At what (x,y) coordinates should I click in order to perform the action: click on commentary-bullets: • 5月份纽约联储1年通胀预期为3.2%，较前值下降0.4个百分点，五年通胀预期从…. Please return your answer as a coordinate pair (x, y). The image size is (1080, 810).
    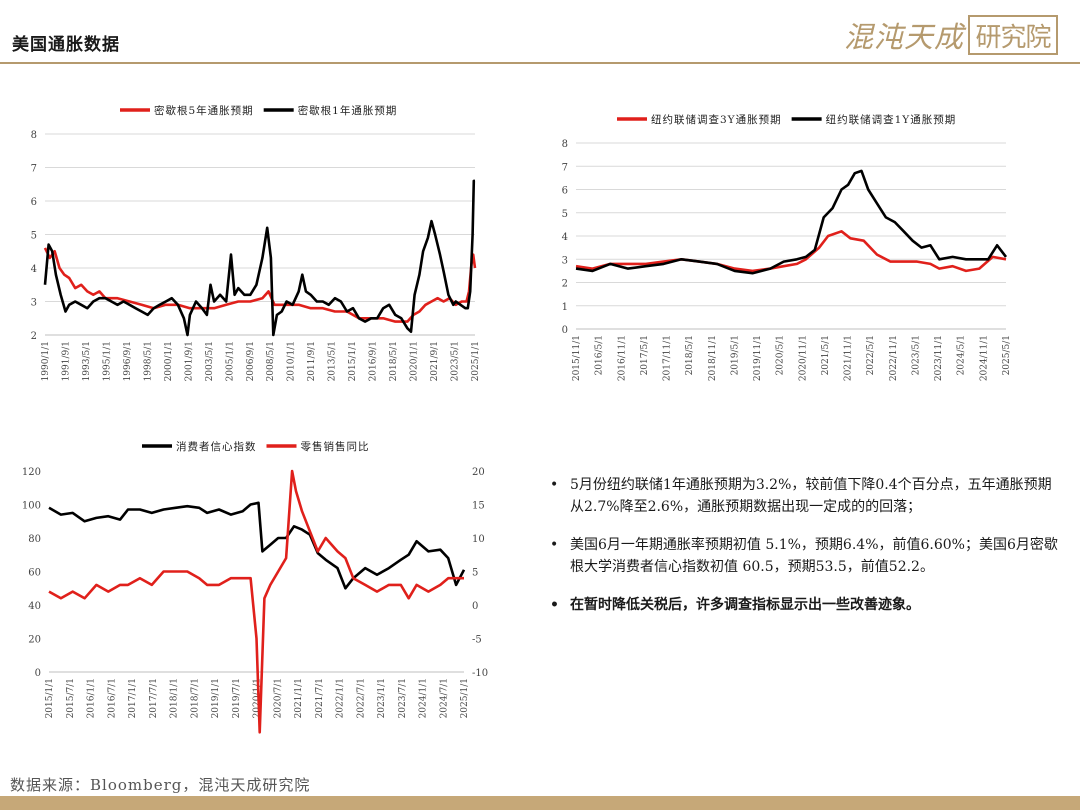
    Looking at the image, I should click on (803, 553).